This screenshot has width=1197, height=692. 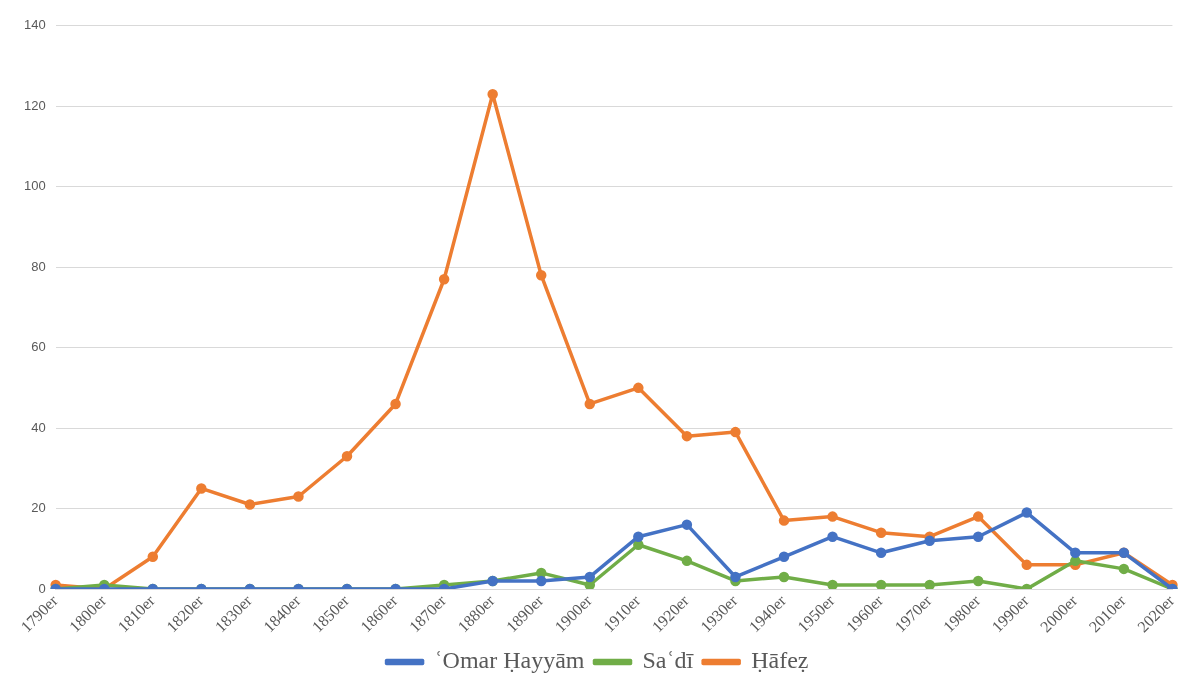 What do you see at coordinates (38, 508) in the screenshot?
I see `y-tick-label: 20` at bounding box center [38, 508].